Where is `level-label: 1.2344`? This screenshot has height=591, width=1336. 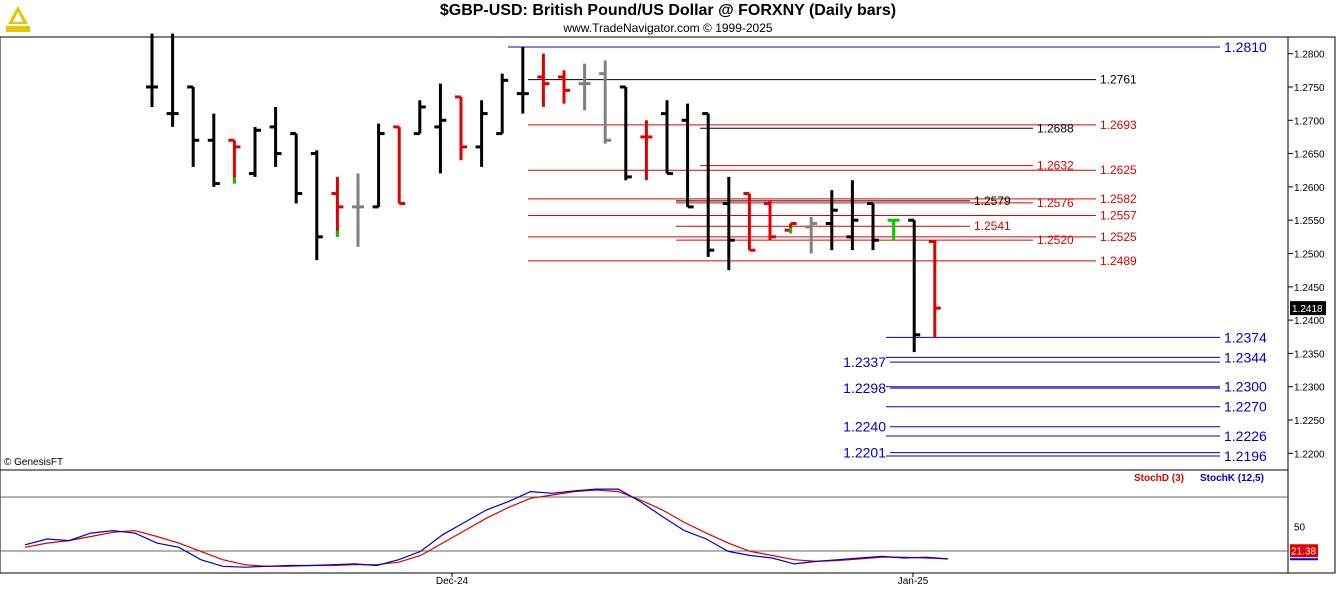
level-label: 1.2344 is located at coordinates (1245, 357).